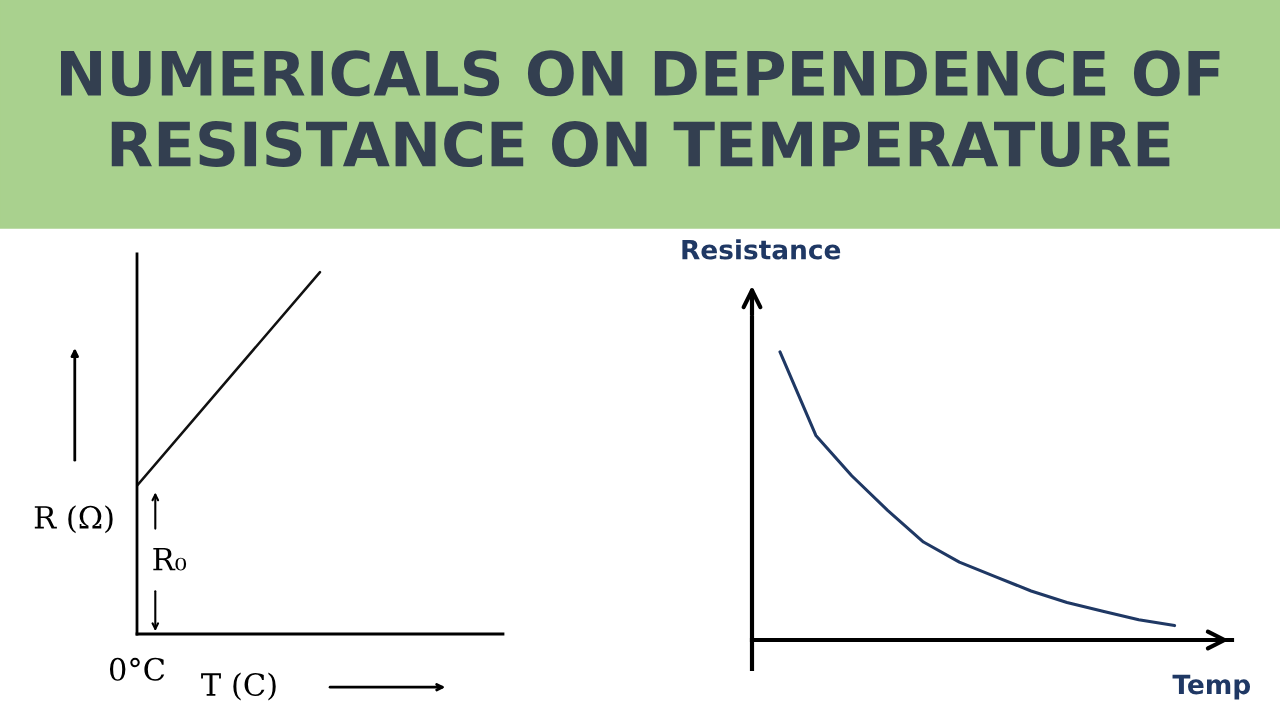  I want to click on text: 0°C, so click(137, 669).